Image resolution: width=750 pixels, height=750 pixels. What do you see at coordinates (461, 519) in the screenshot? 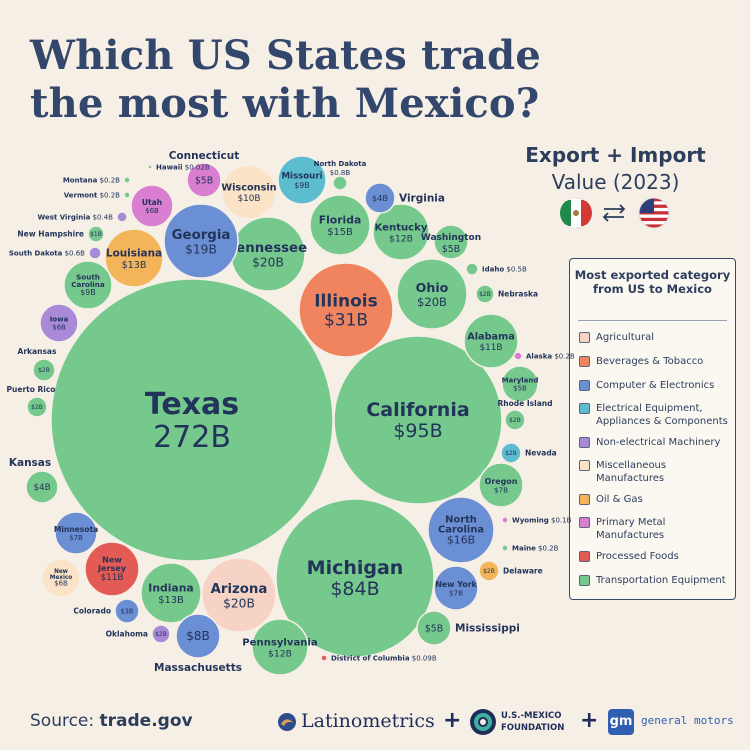
I see `bubble-state-label: North` at bounding box center [461, 519].